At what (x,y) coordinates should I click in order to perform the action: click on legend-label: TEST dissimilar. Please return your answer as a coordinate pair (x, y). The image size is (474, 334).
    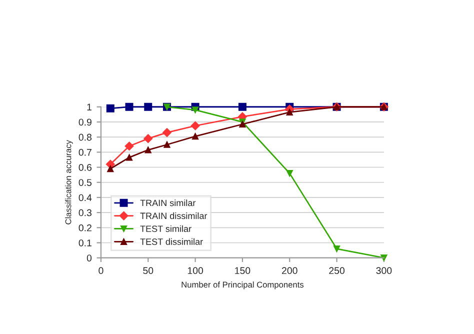
    Looking at the image, I should click on (171, 241).